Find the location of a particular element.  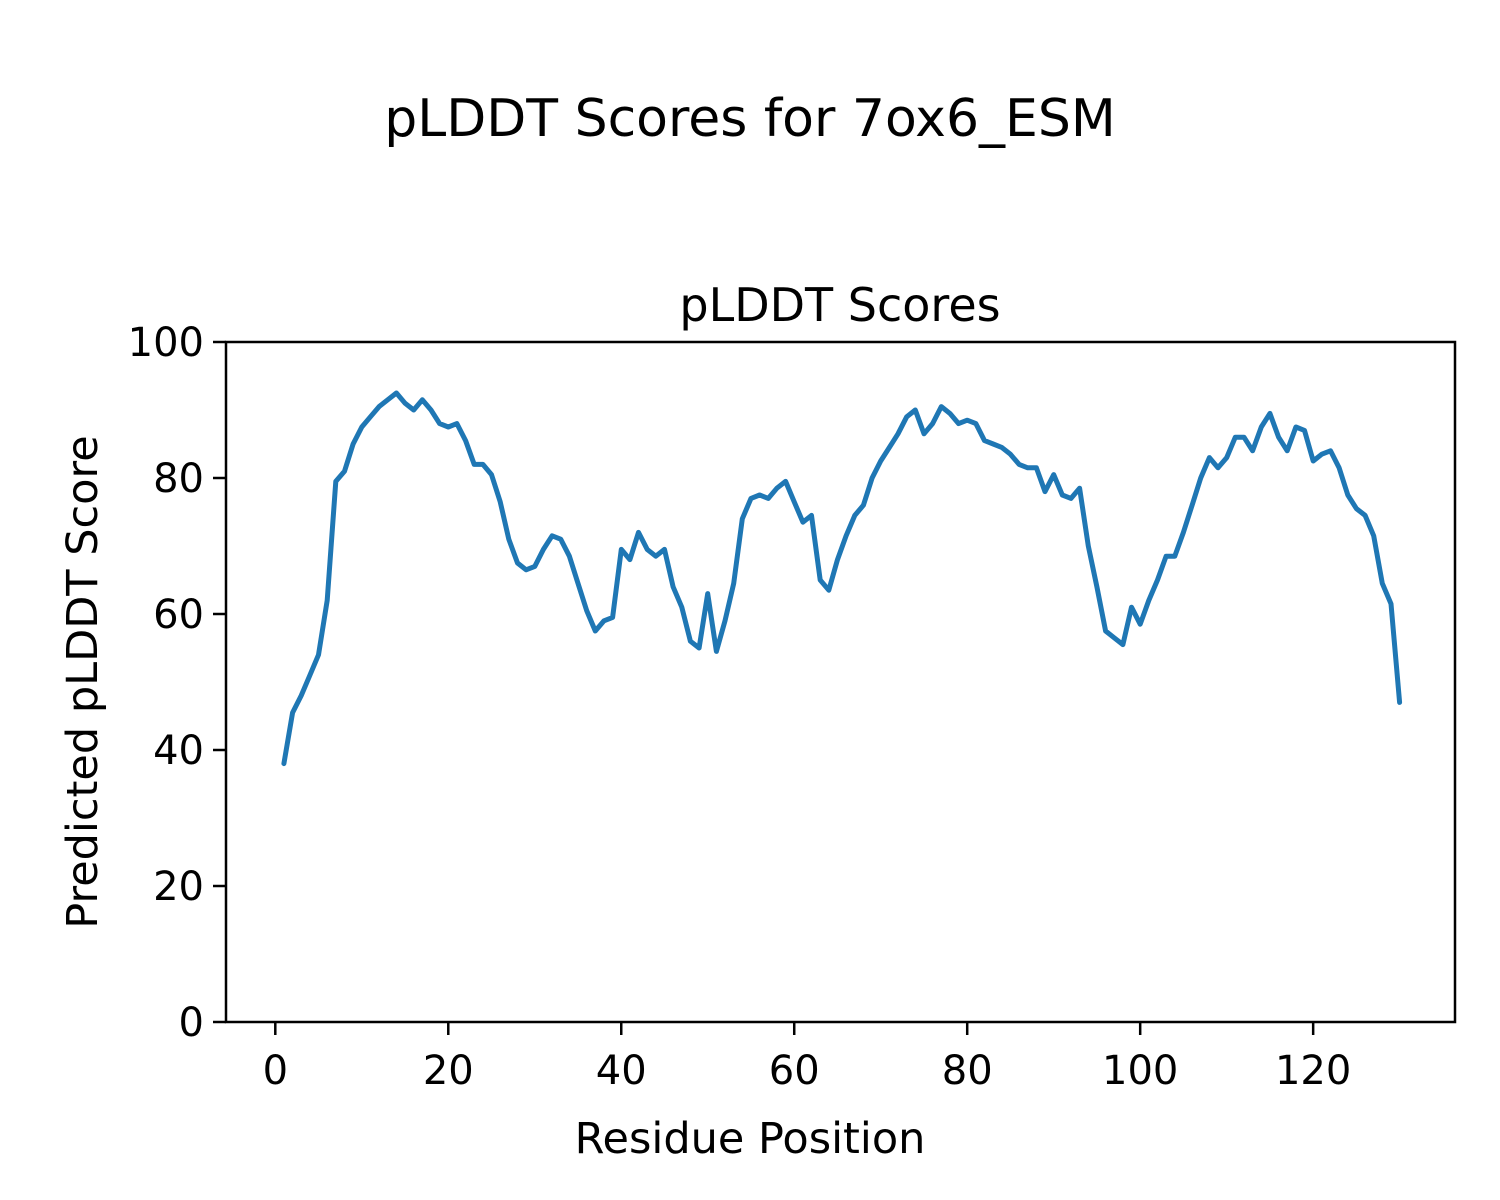

x-tick-label: 40 is located at coordinates (621, 1071).